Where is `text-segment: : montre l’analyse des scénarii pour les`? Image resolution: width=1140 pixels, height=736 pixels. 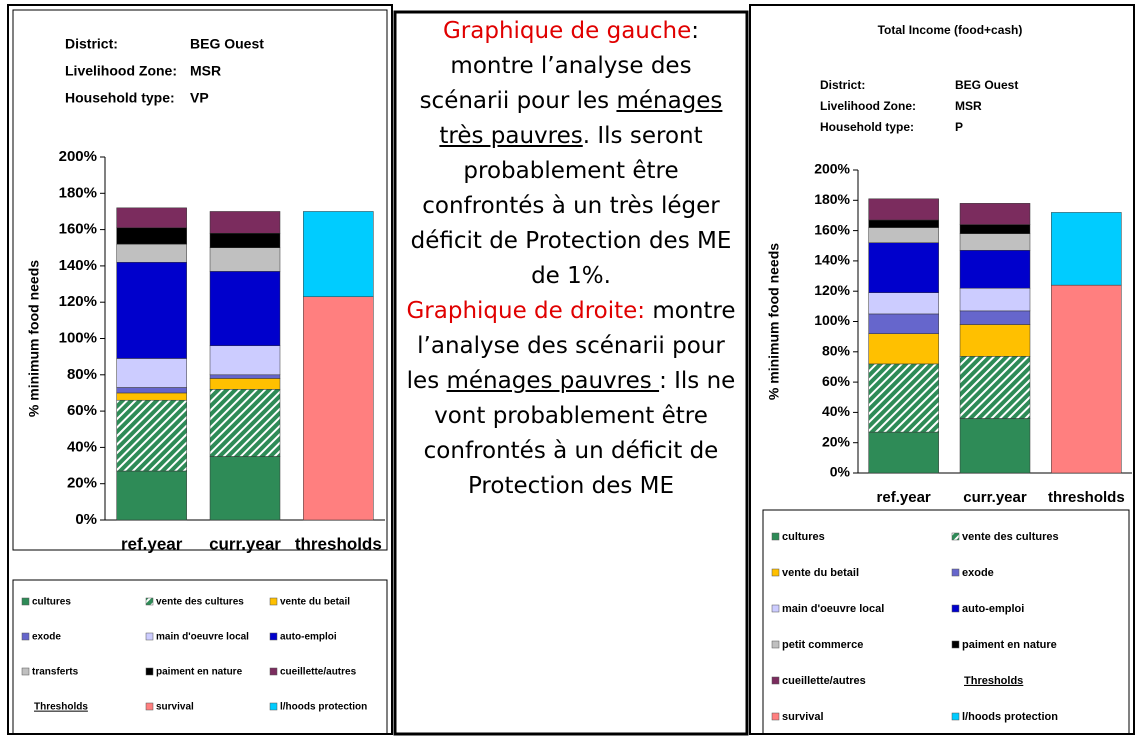
text-segment: : montre l’analyse des scénarii pour les is located at coordinates (559, 66).